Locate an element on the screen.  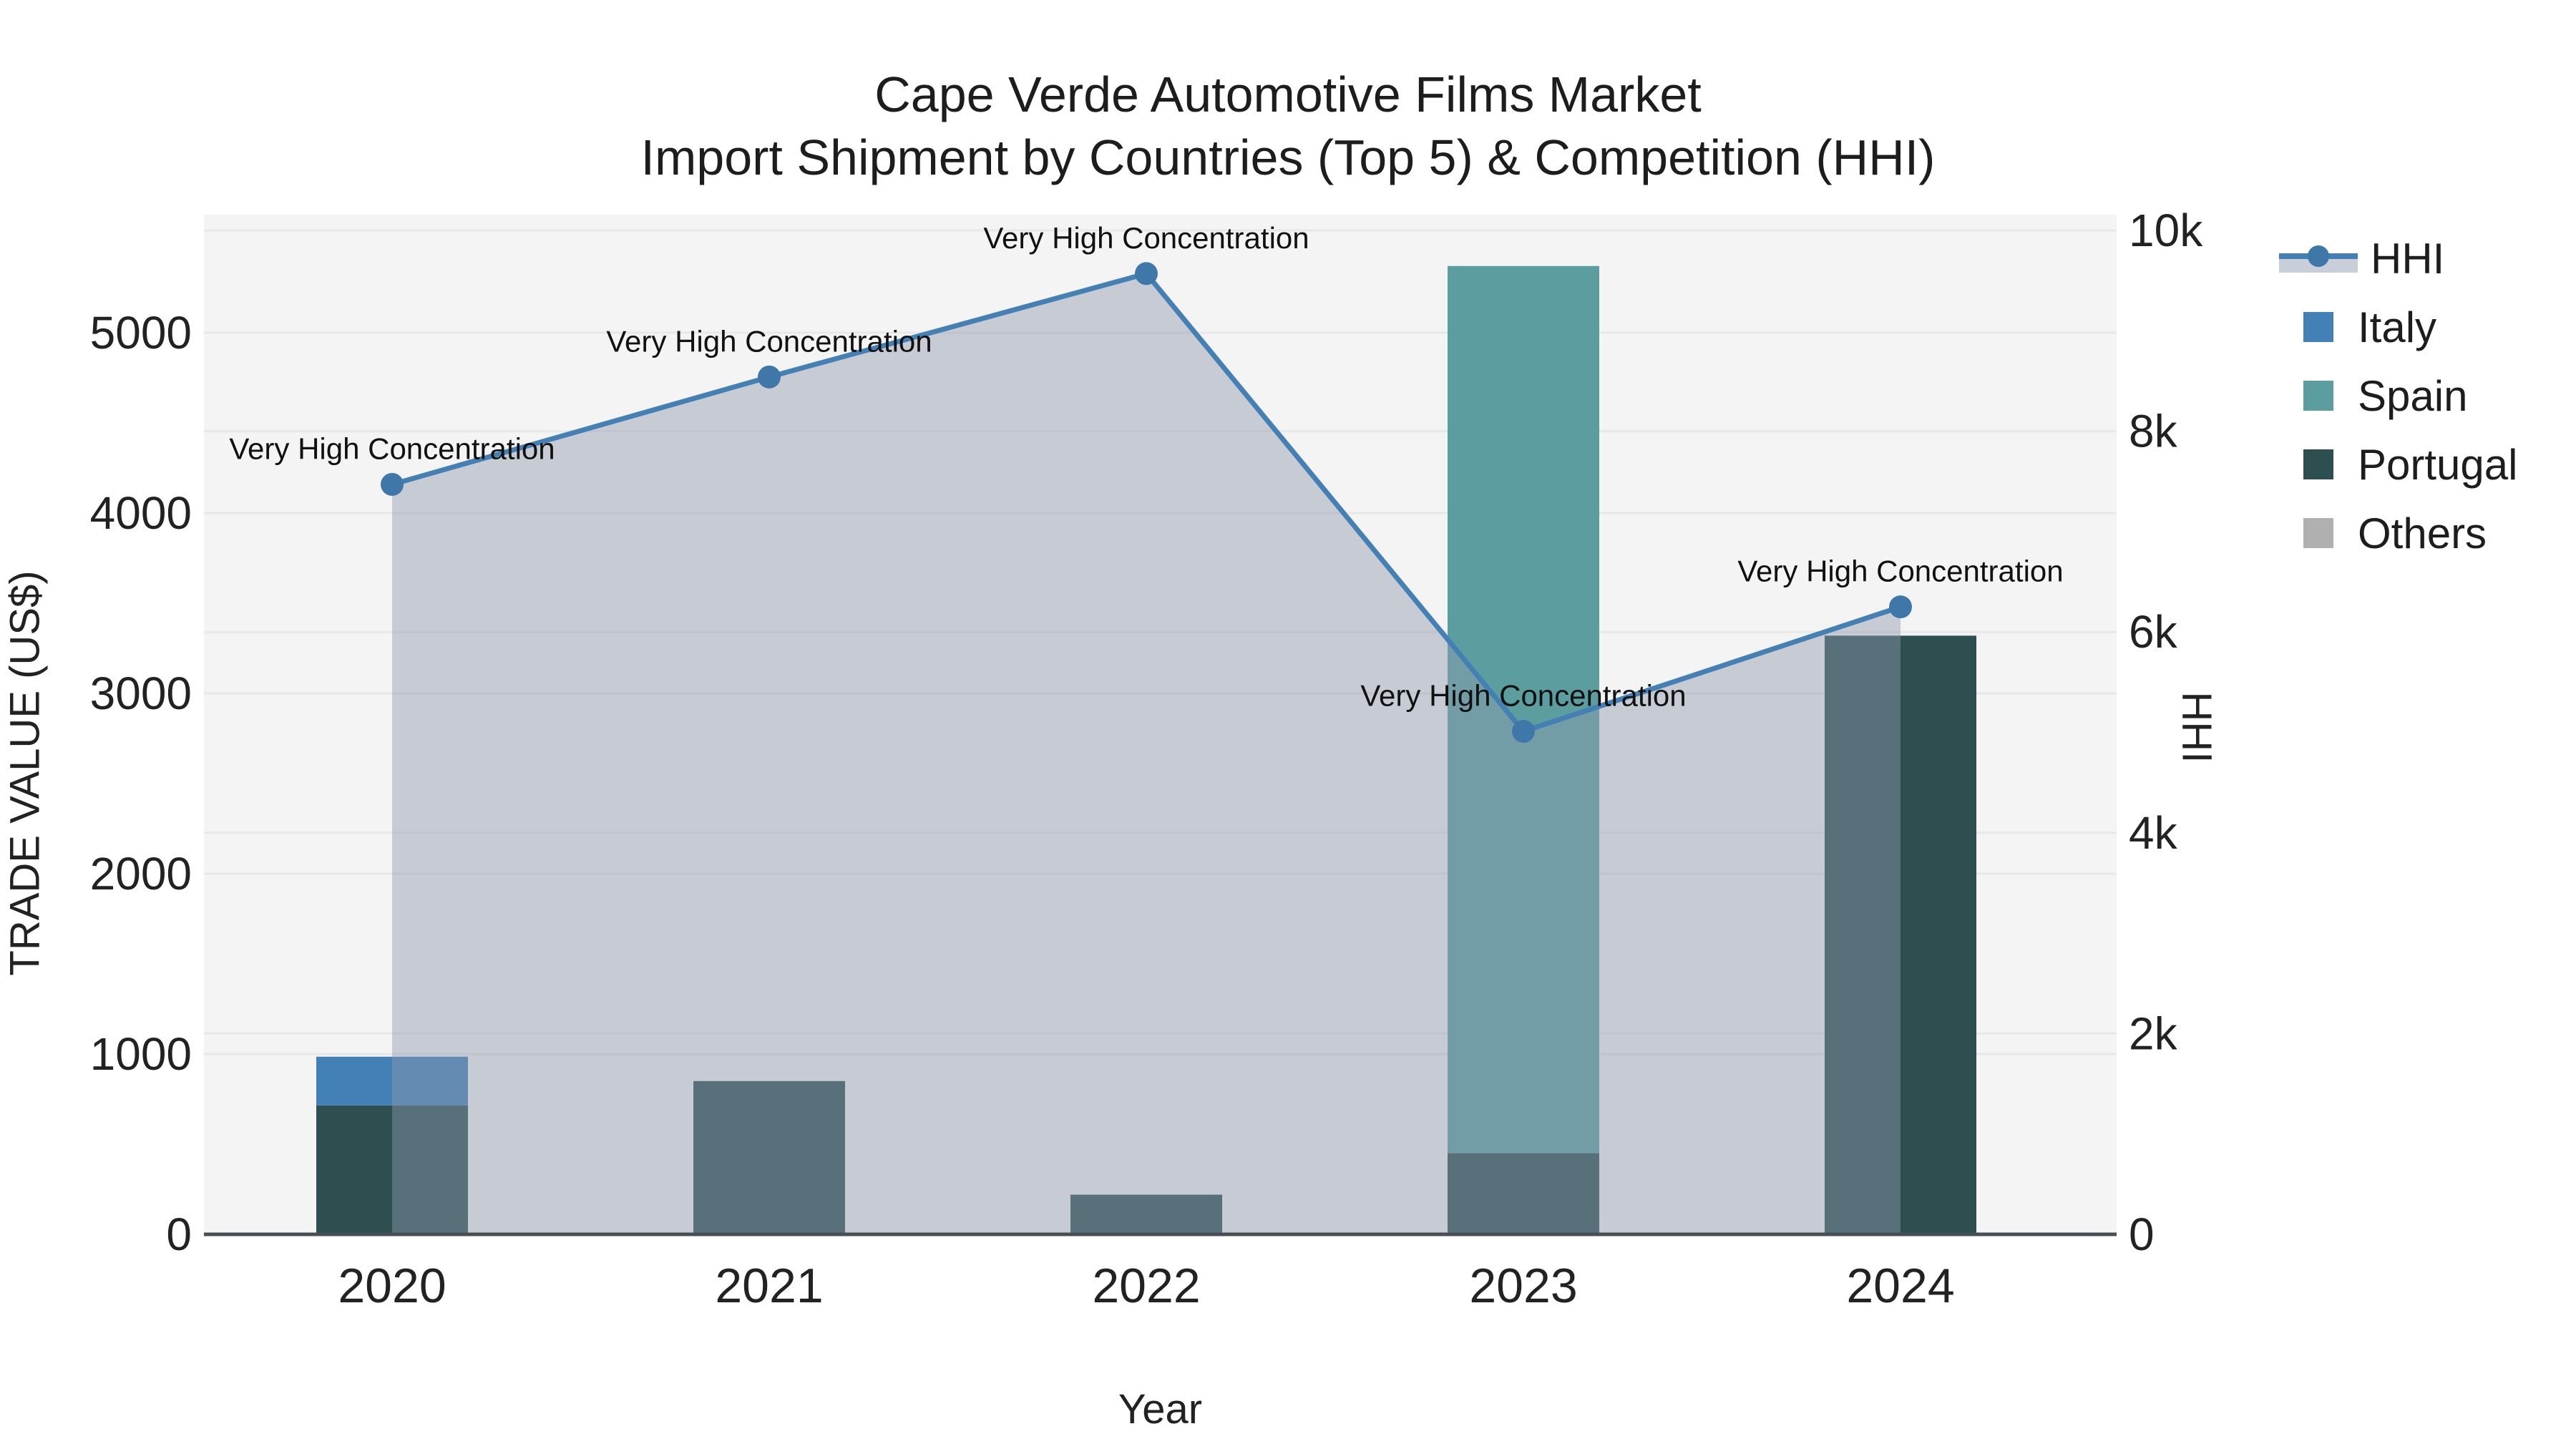
legend-item-hhi: HHI is located at coordinates (2398, 258).